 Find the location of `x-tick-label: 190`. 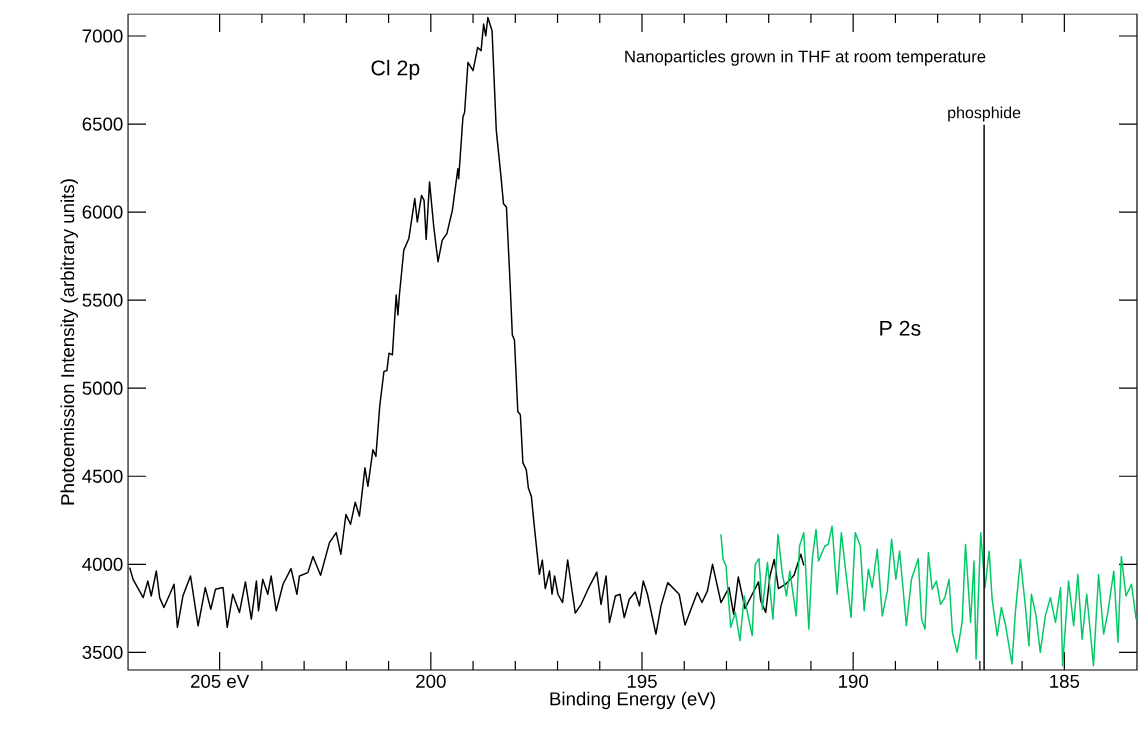

x-tick-label: 190 is located at coordinates (854, 681).